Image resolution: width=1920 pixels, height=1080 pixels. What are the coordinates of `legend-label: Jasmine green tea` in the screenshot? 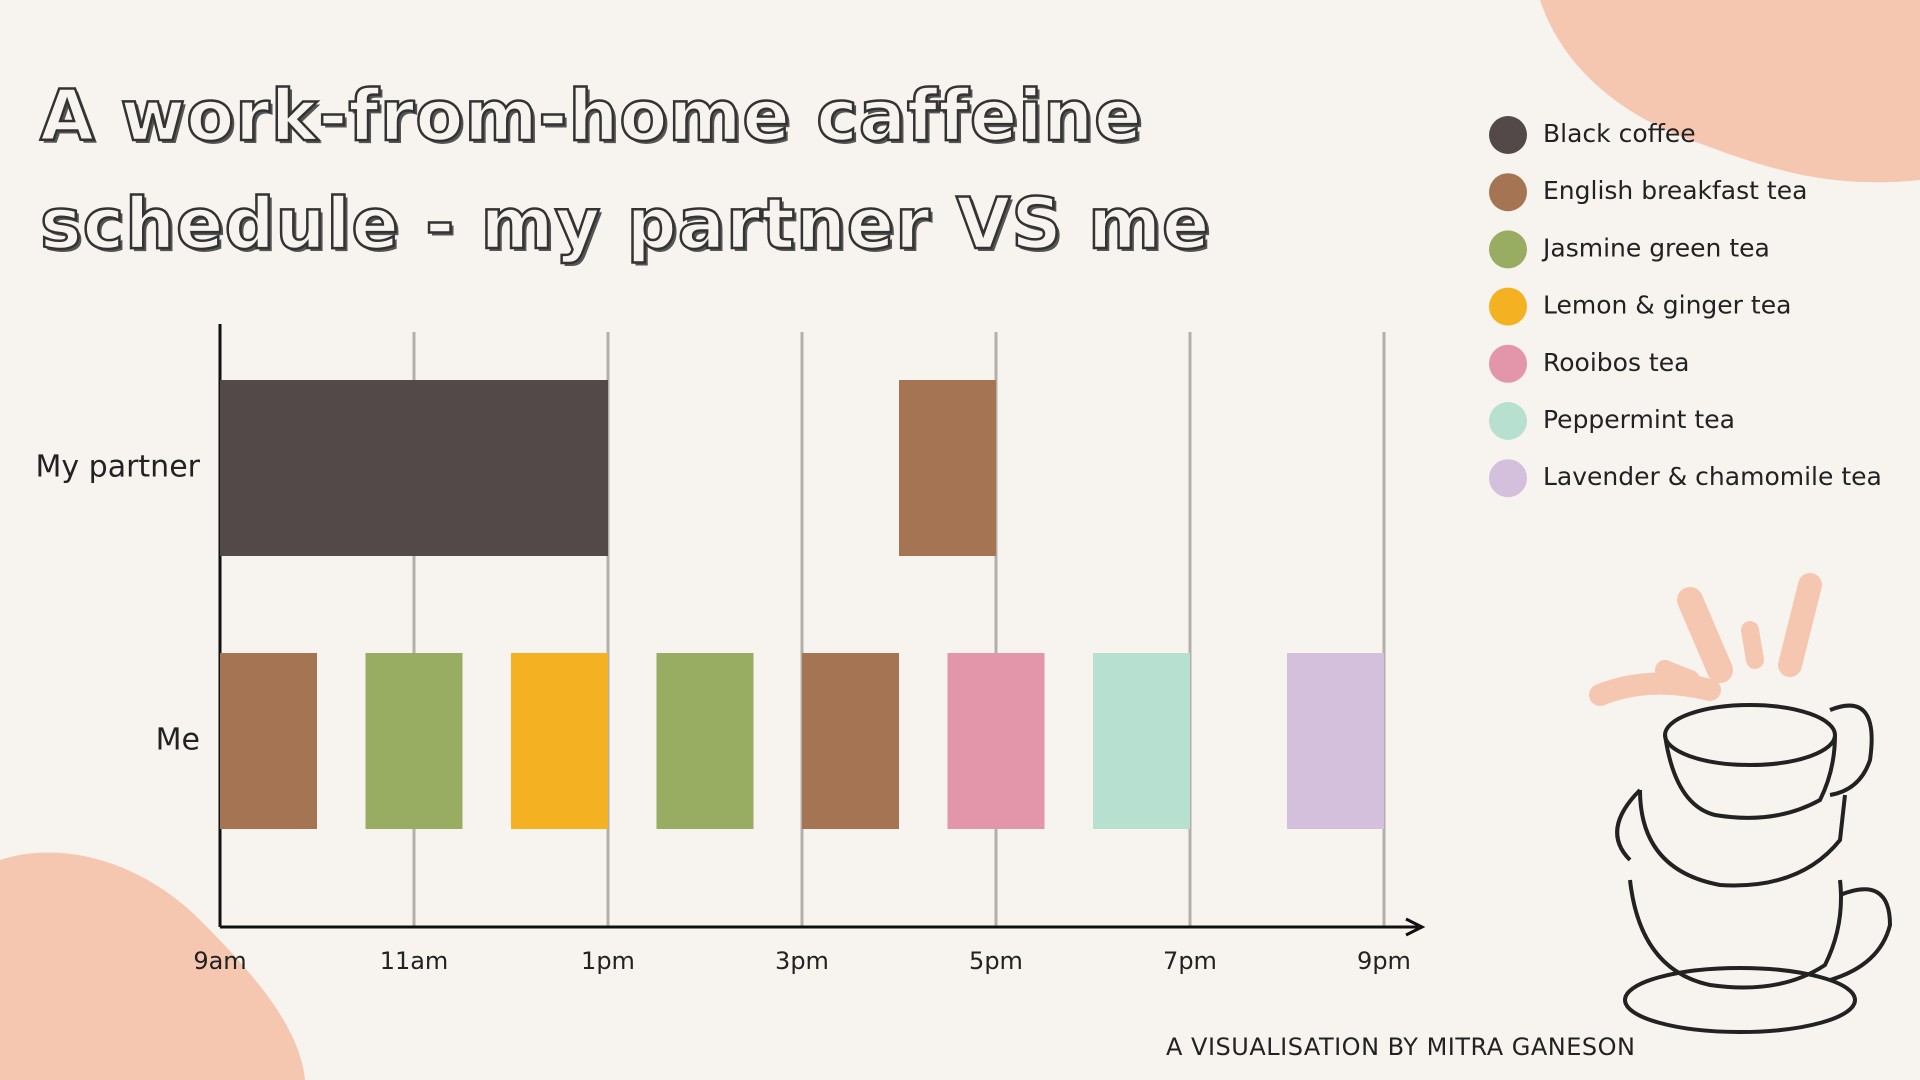 It's located at (1655, 247).